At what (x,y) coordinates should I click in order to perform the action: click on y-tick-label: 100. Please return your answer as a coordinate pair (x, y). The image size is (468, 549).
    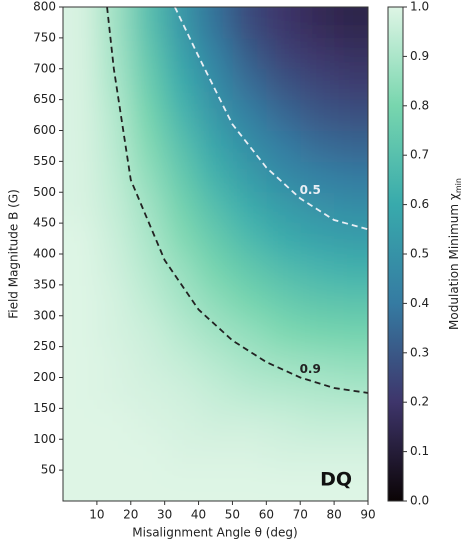
    Looking at the image, I should click on (44, 439).